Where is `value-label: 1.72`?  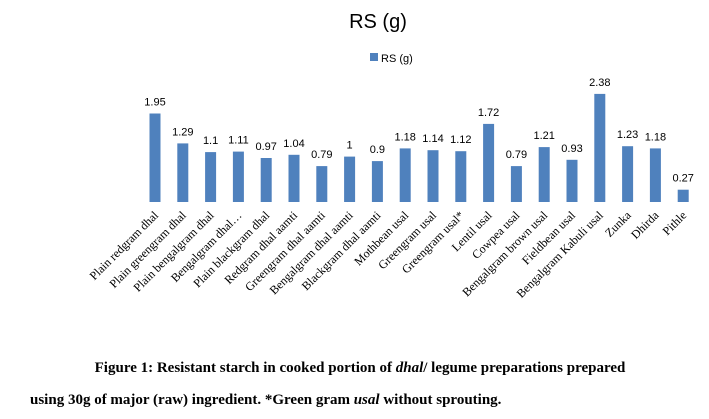 value-label: 1.72 is located at coordinates (488, 113).